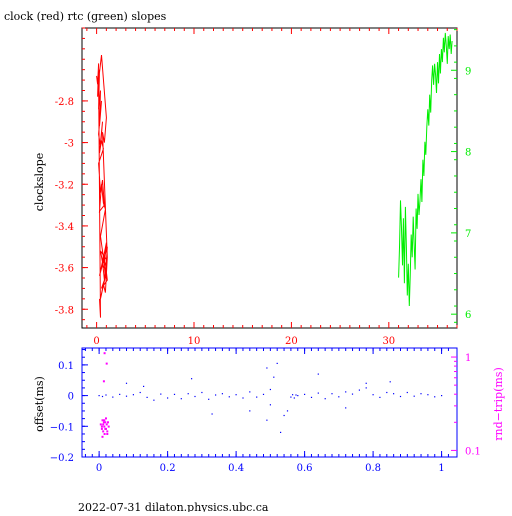 Image resolution: width=512 pixels, height=516 pixels. What do you see at coordinates (66, 366) in the screenshot?
I see `bottom-y-tick-label: 0.1` at bounding box center [66, 366].